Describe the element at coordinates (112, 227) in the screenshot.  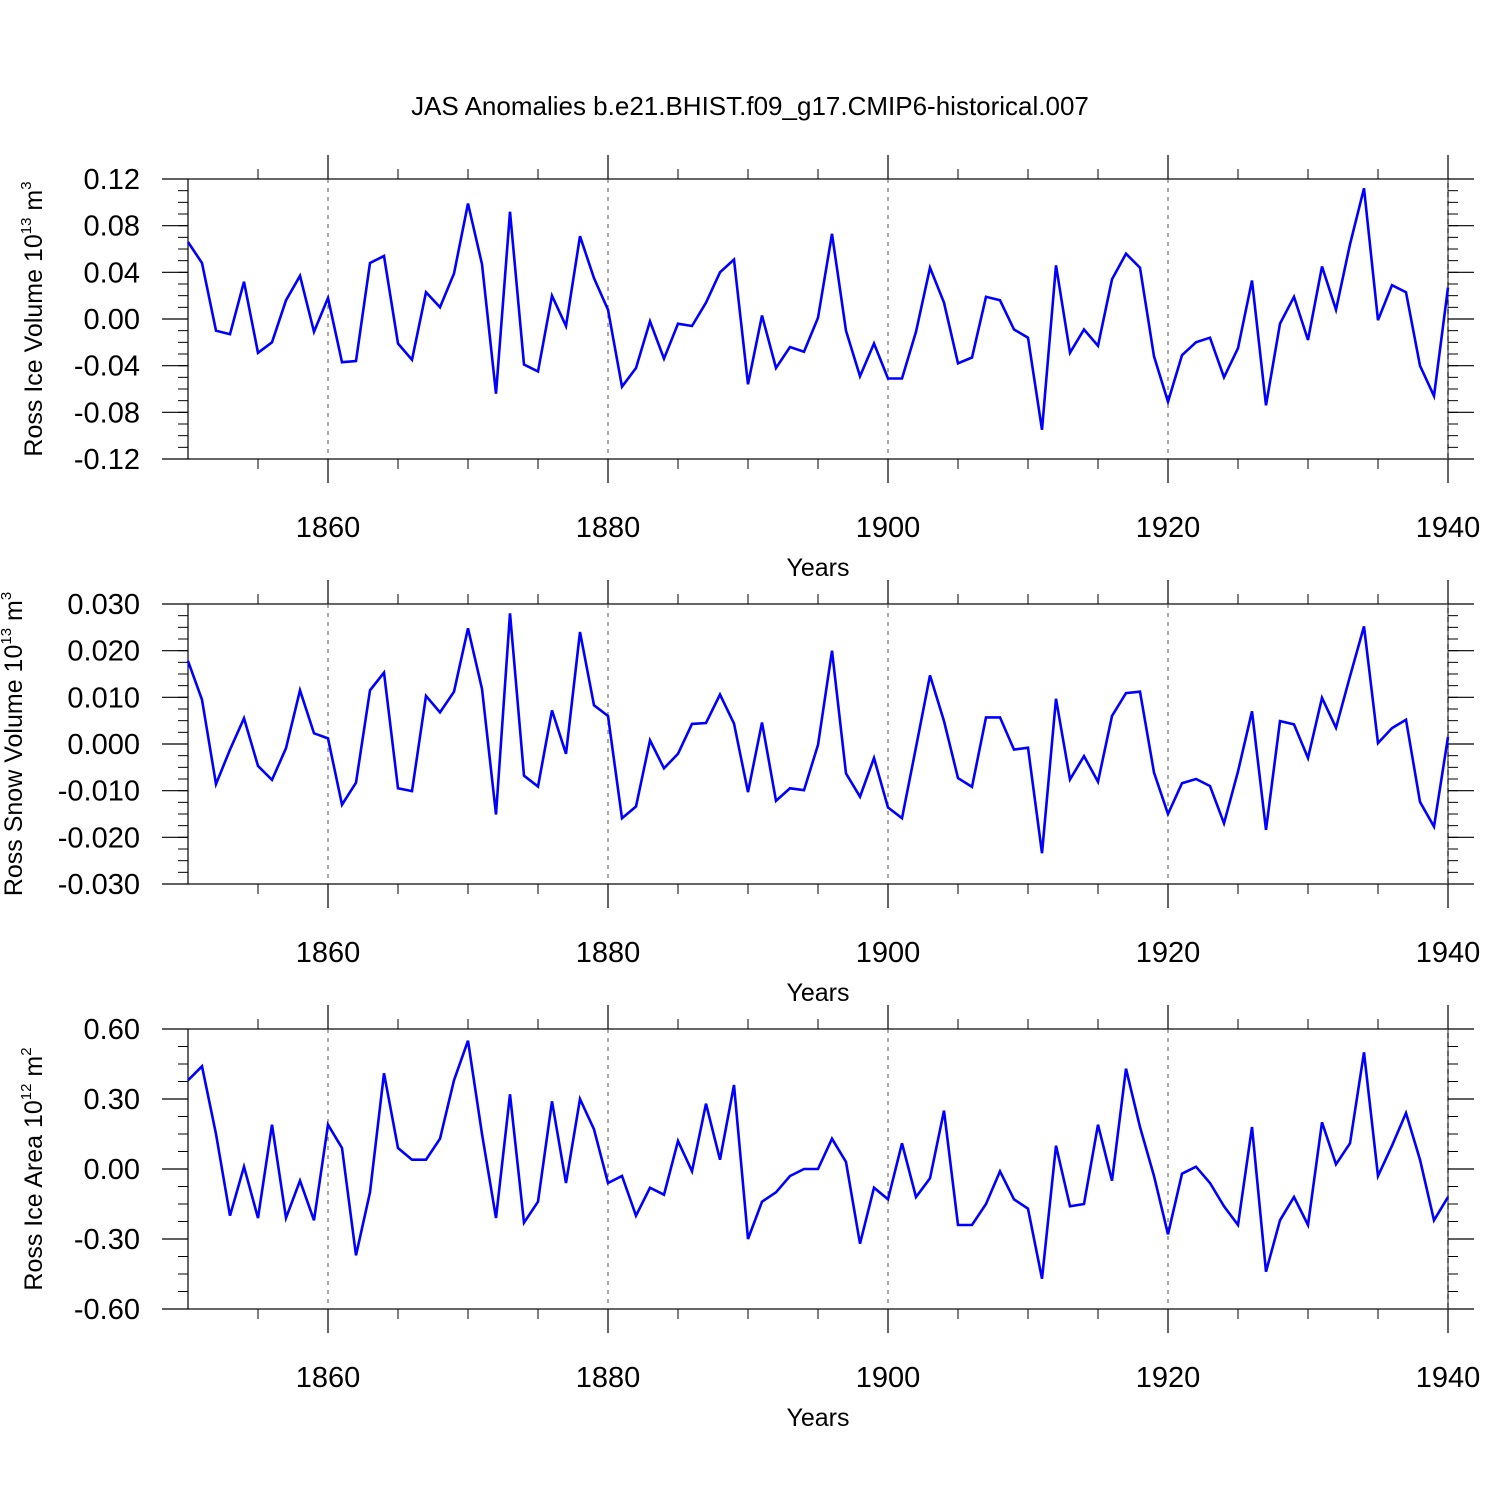
I see `ice-volume-y-tick-label: 0.08` at that location.